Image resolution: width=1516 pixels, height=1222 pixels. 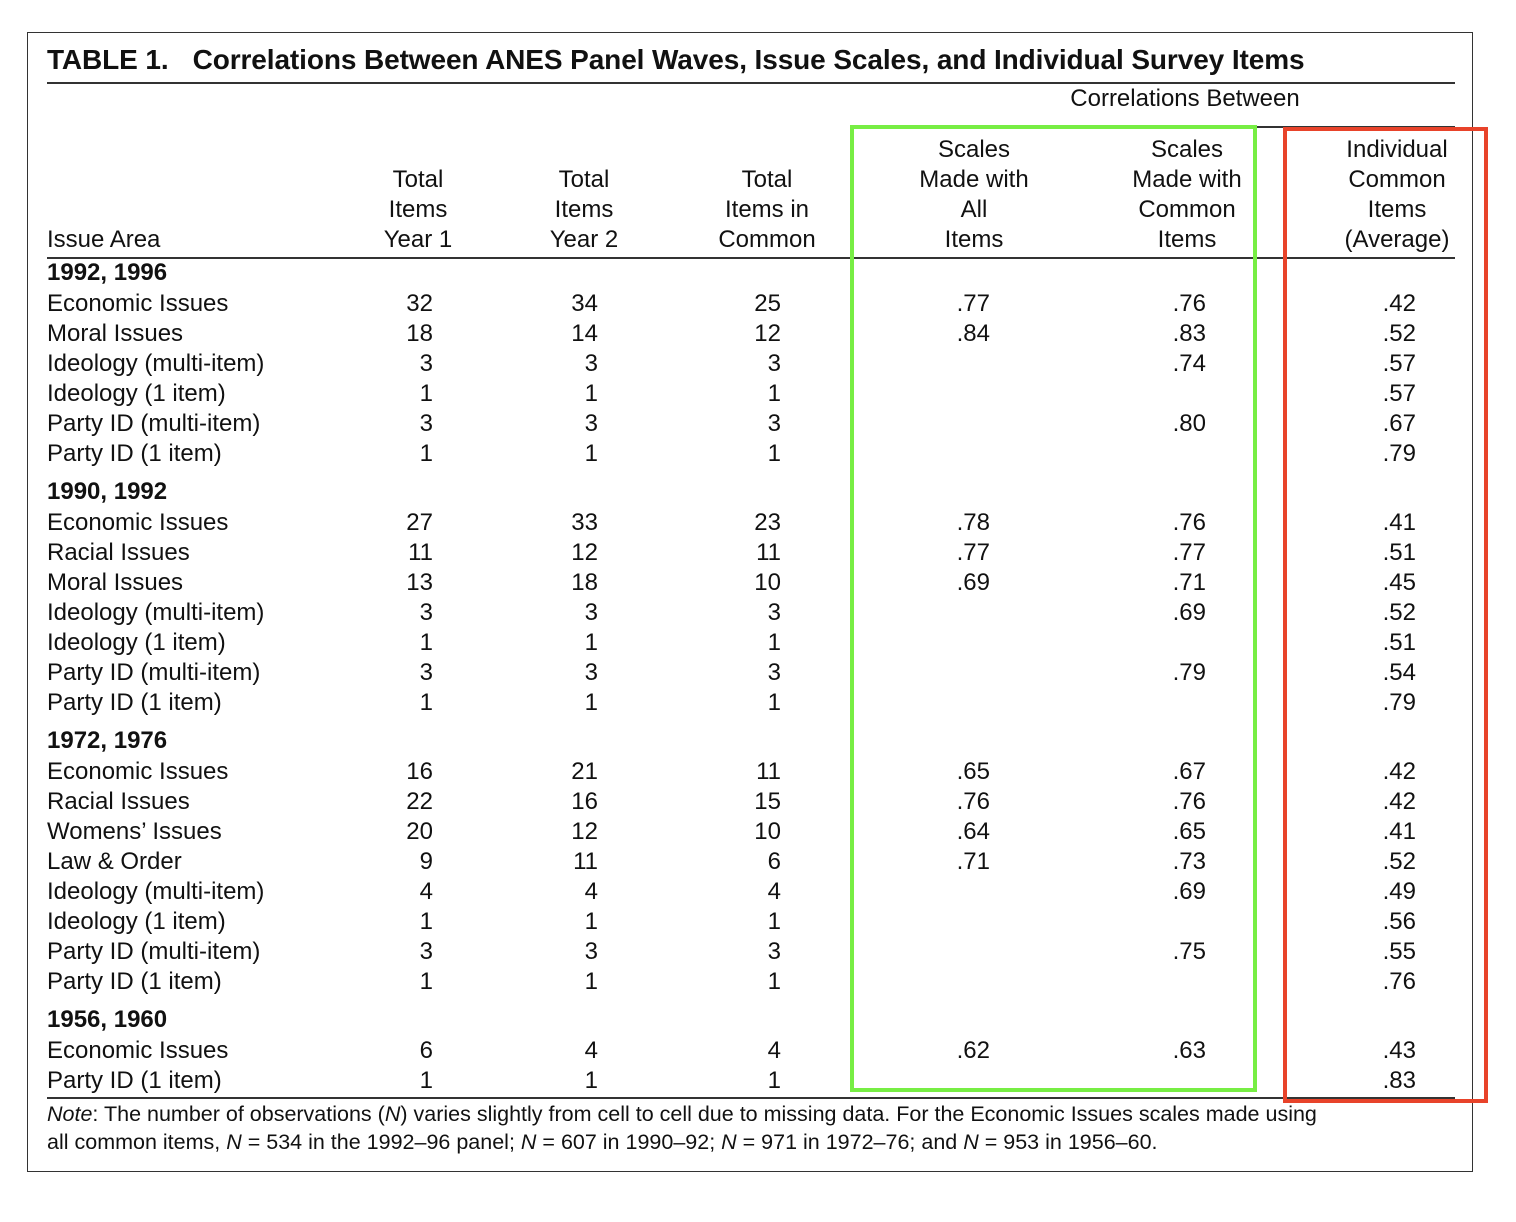 I want to click on cell-issue-area: Party ID (multi-item), so click(x=154, y=951).